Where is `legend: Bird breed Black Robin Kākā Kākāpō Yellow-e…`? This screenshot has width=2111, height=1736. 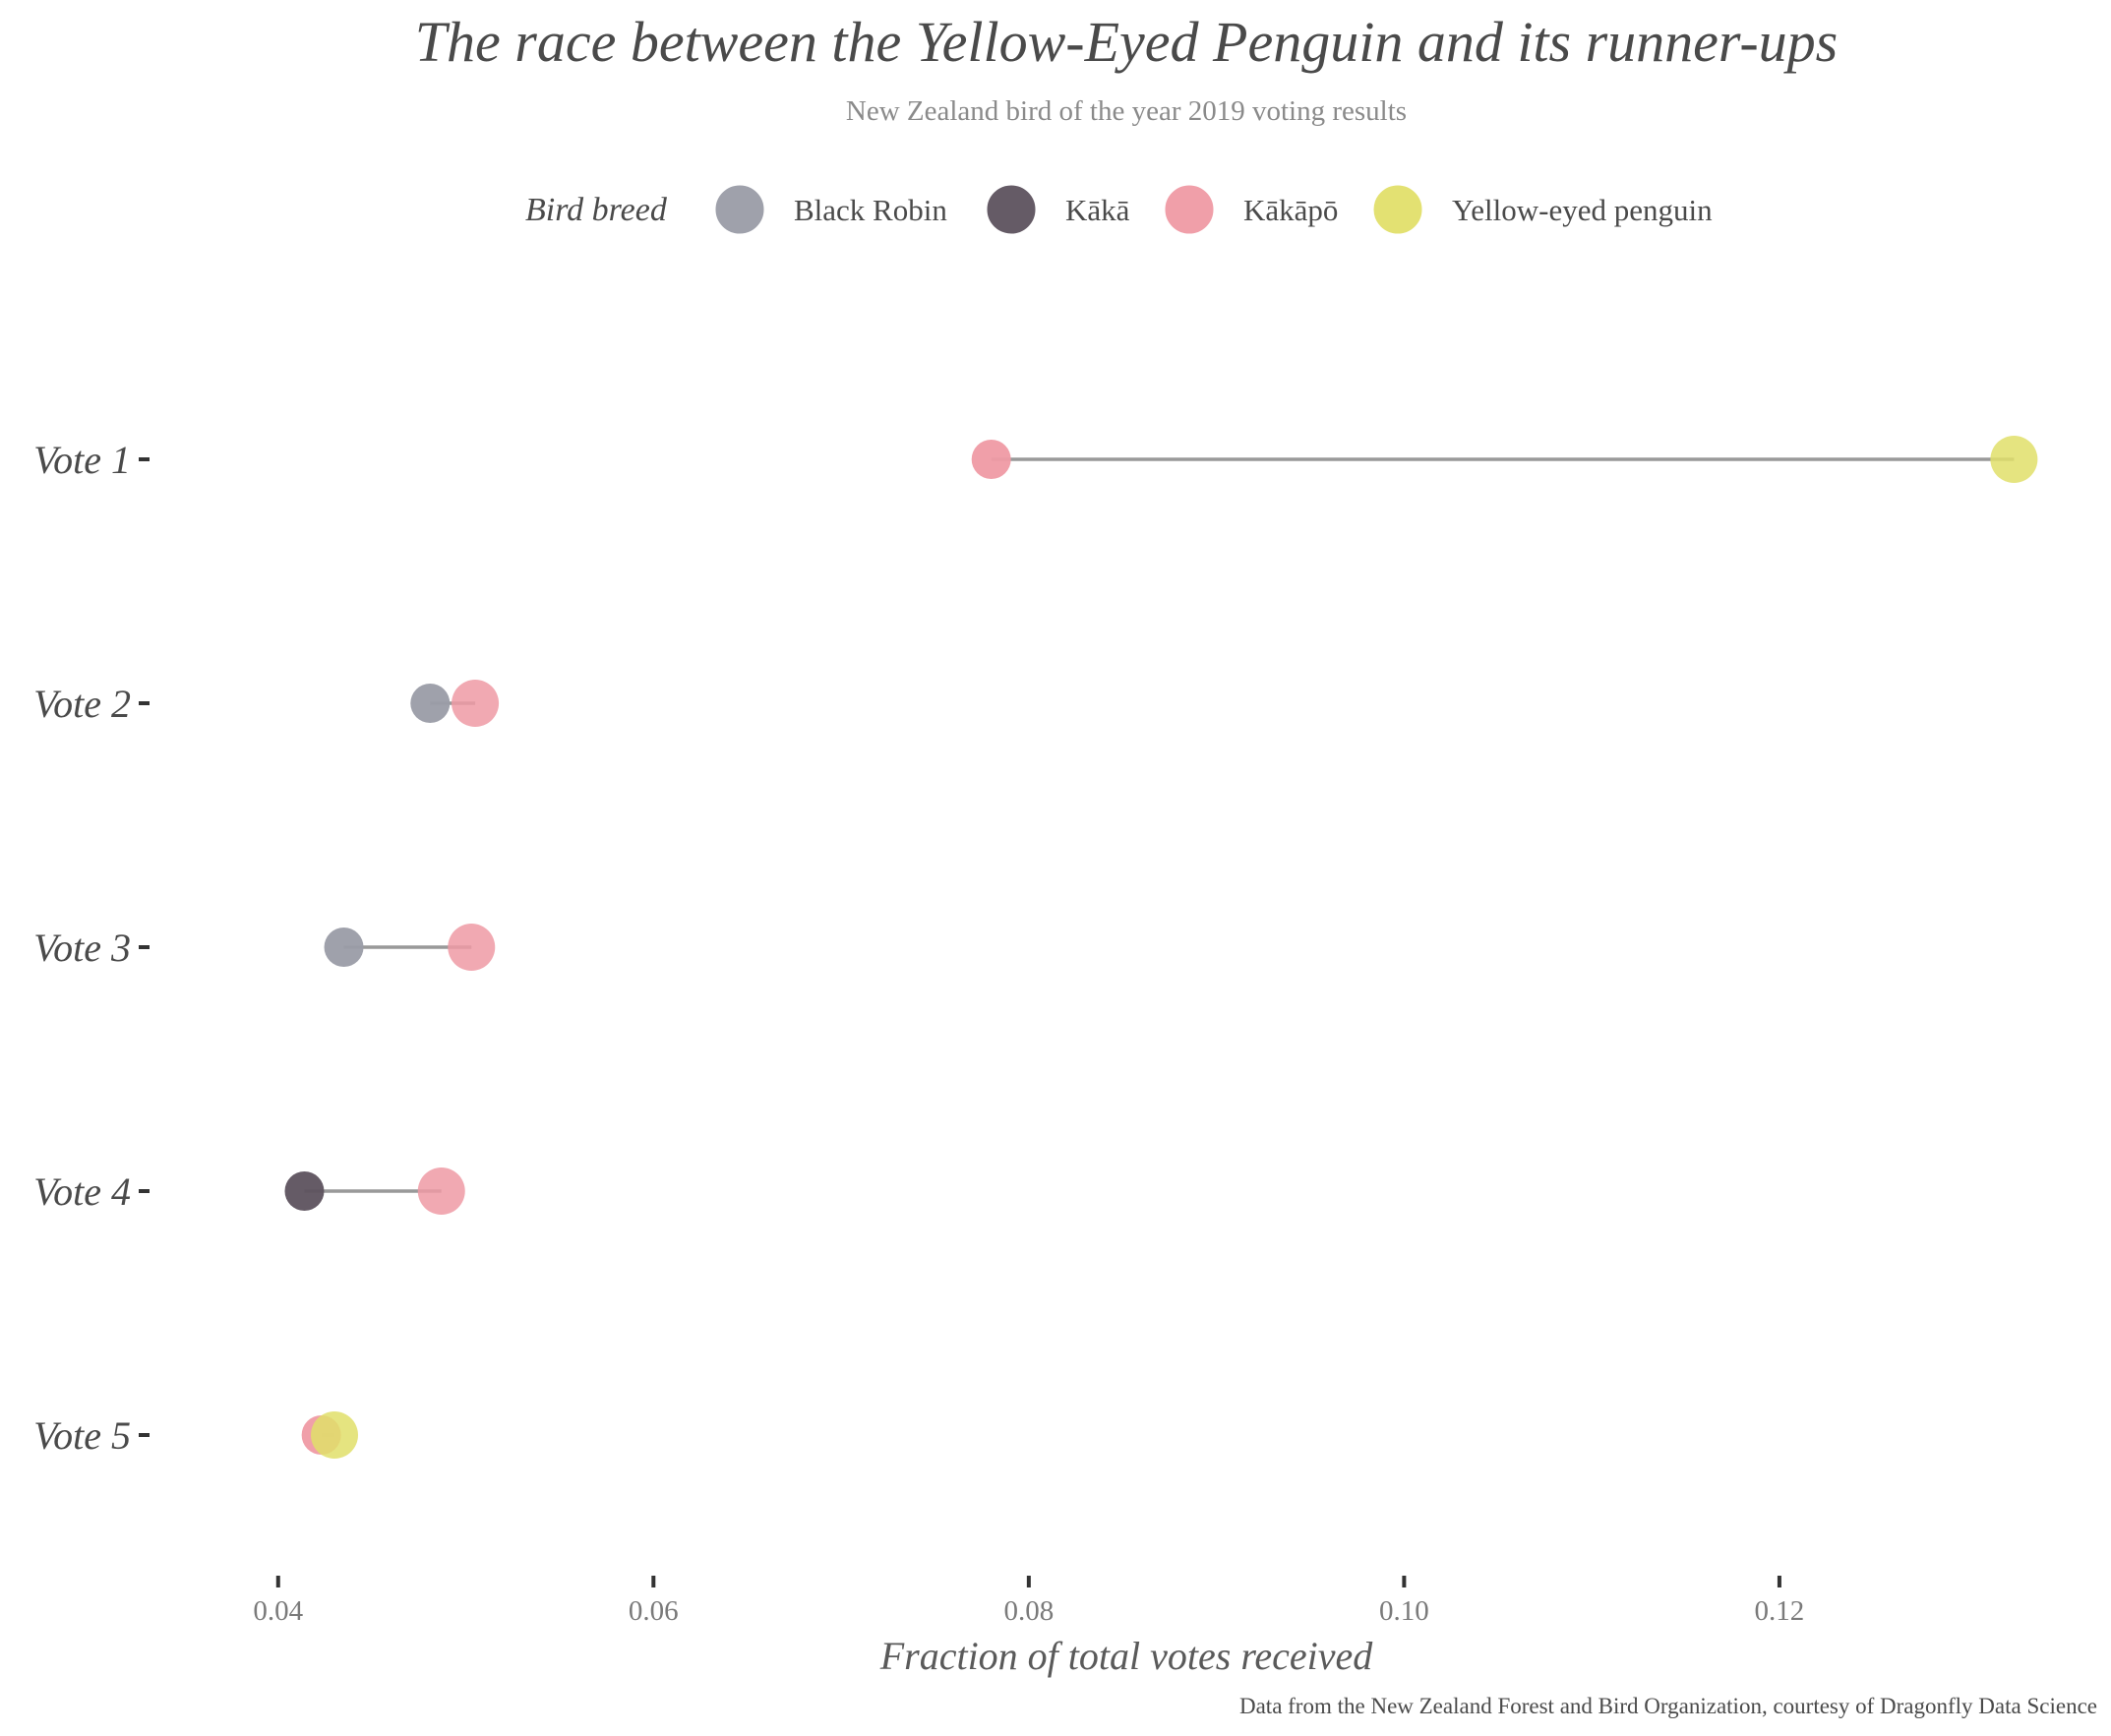
legend: Bird breed Black Robin Kākā Kākāpō Yellow-e… is located at coordinates (1119, 209).